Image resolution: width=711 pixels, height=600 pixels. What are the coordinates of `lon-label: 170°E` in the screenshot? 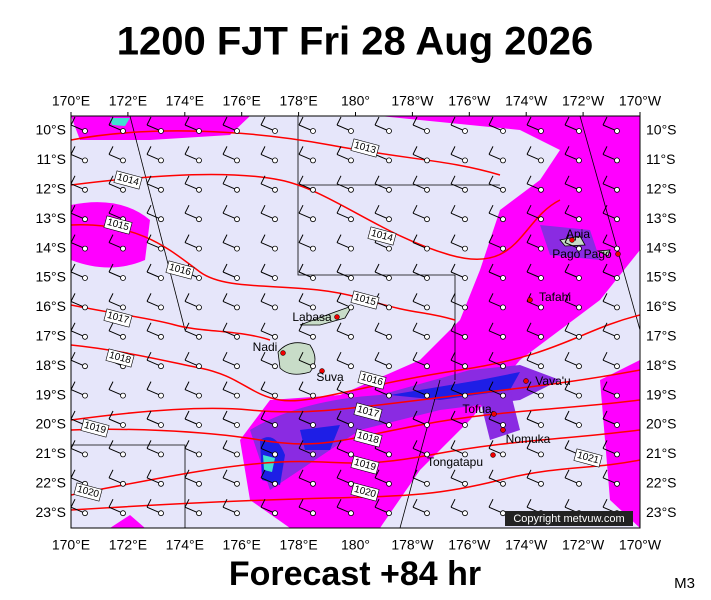 It's located at (71, 545).